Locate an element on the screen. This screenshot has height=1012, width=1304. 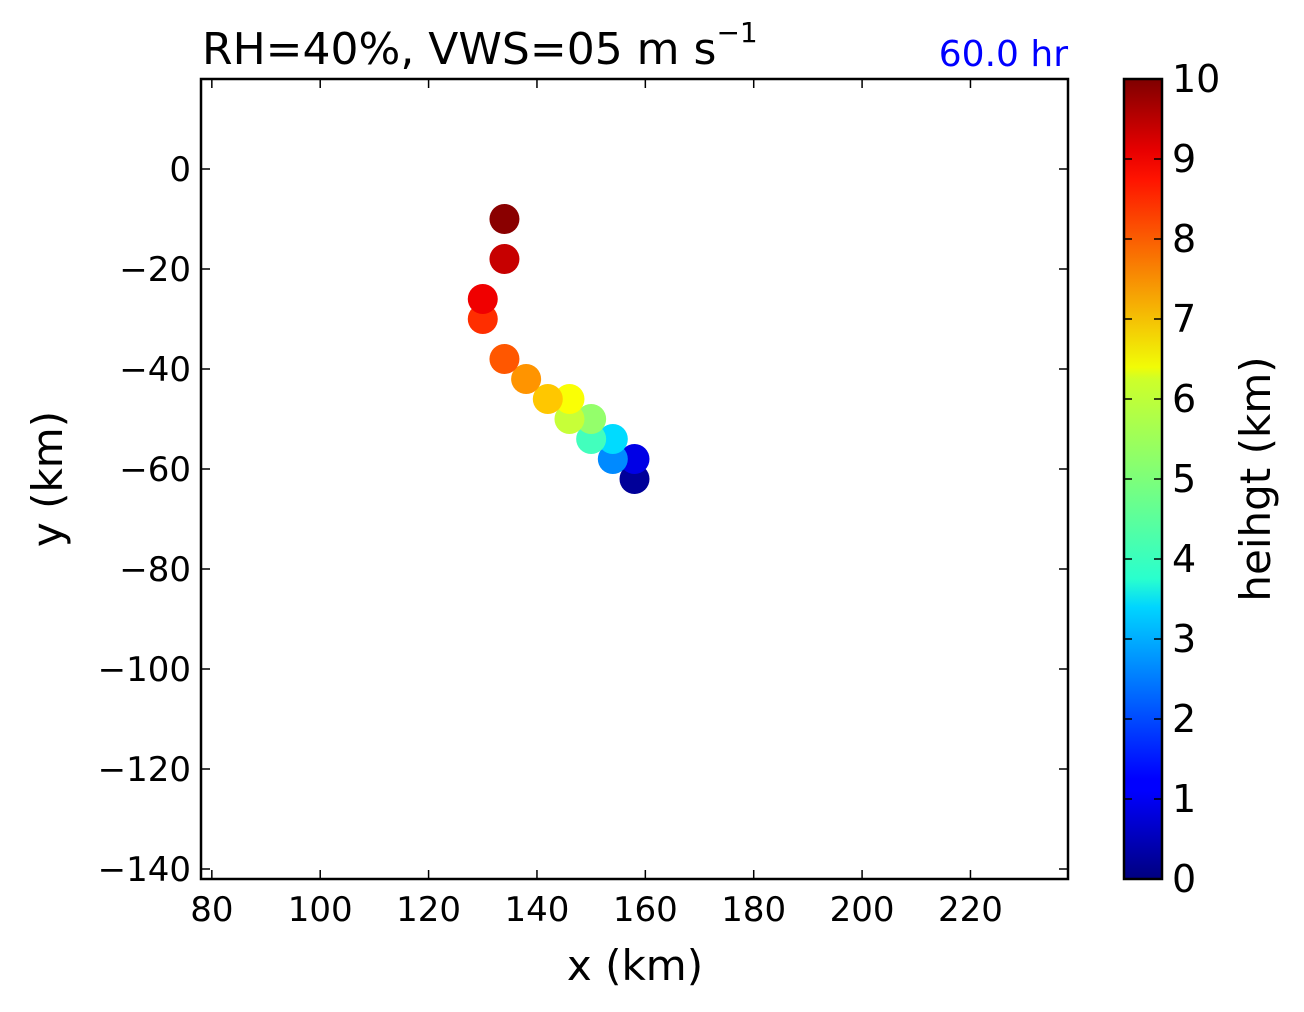
x-tick-label: 220 is located at coordinates (970, 910).